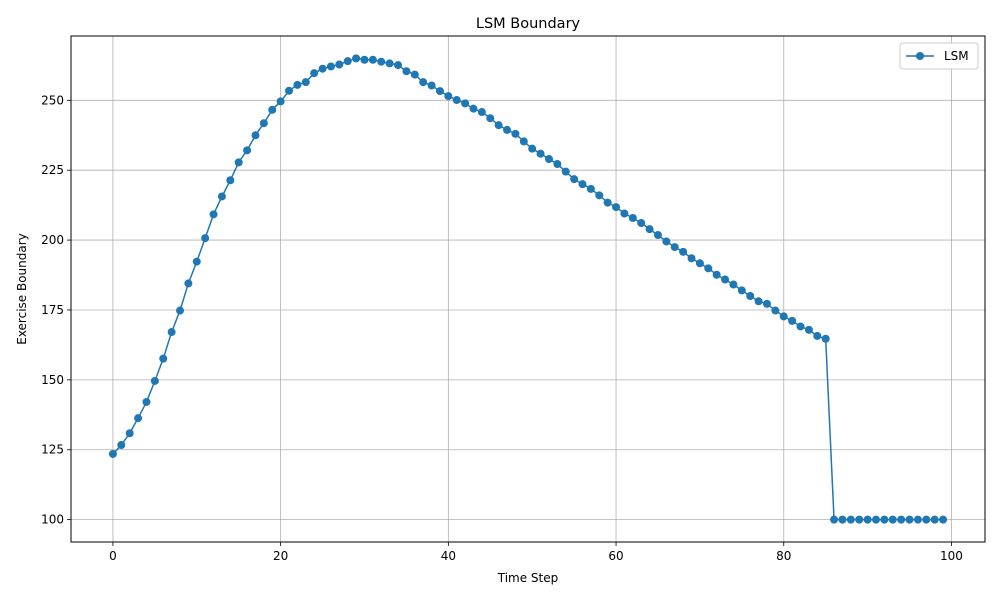  I want to click on legend-box, so click(939, 56).